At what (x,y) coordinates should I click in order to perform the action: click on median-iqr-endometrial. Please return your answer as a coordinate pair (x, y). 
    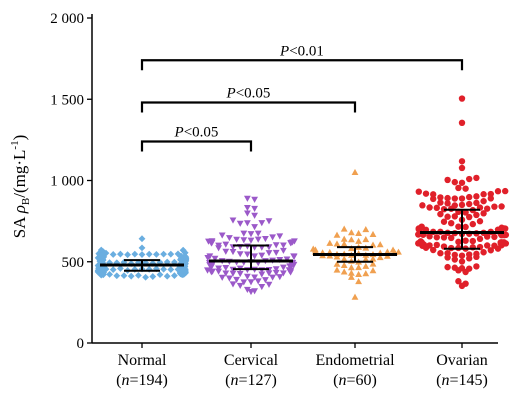
    Looking at the image, I should click on (355, 254).